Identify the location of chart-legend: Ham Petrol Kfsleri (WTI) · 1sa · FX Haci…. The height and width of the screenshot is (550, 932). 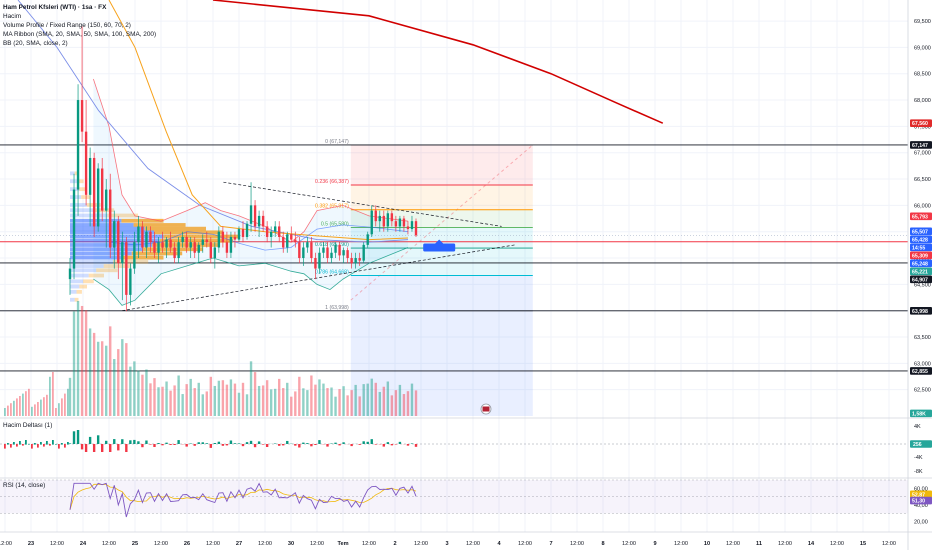
(79, 25).